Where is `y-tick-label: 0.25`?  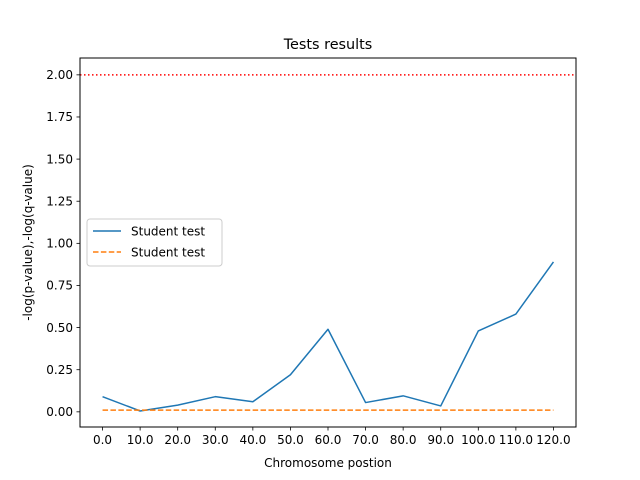
y-tick-label: 0.25 is located at coordinates (59, 370).